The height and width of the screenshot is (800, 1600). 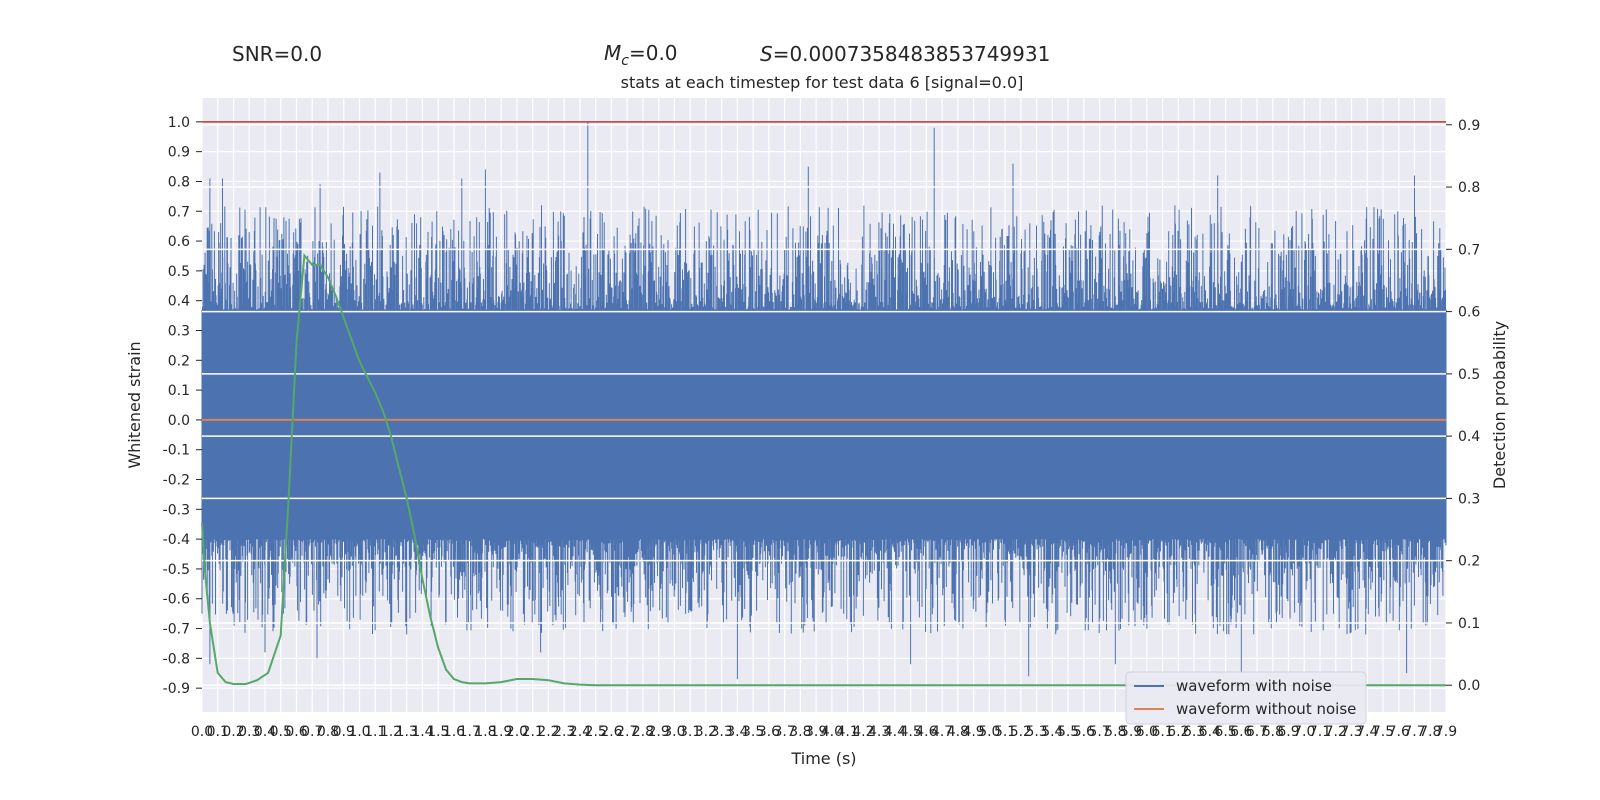 What do you see at coordinates (1446, 732) in the screenshot?
I see `x-tick-label: 7.9` at bounding box center [1446, 732].